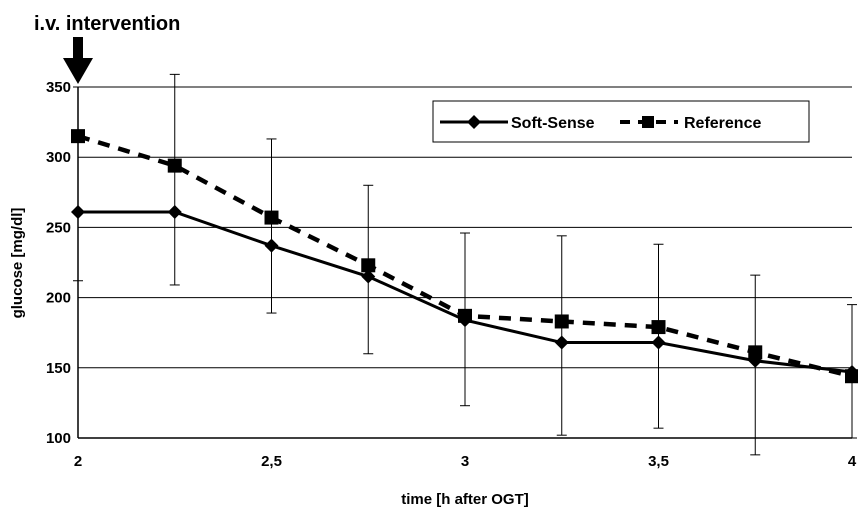  What do you see at coordinates (271, 461) in the screenshot?
I see `x-tick-label: 2,5` at bounding box center [271, 461].